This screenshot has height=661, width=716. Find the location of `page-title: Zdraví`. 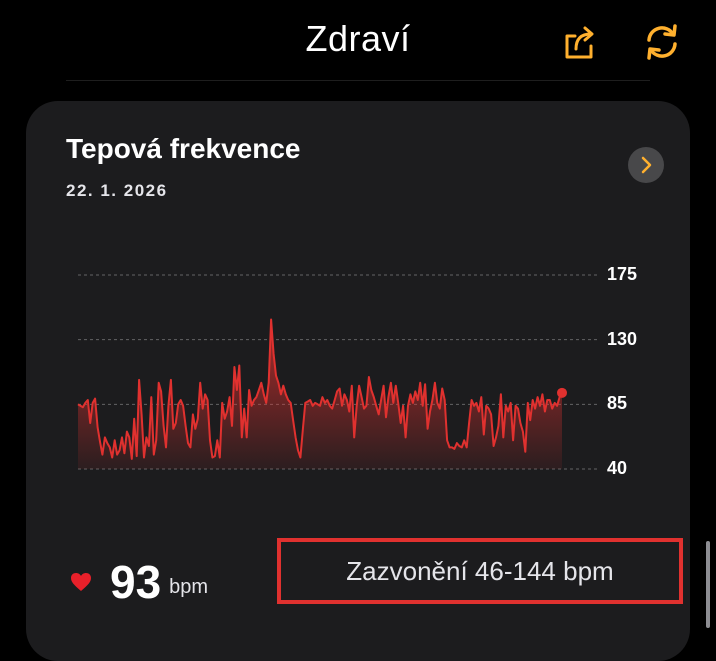

page-title: Zdraví is located at coordinates (358, 38).